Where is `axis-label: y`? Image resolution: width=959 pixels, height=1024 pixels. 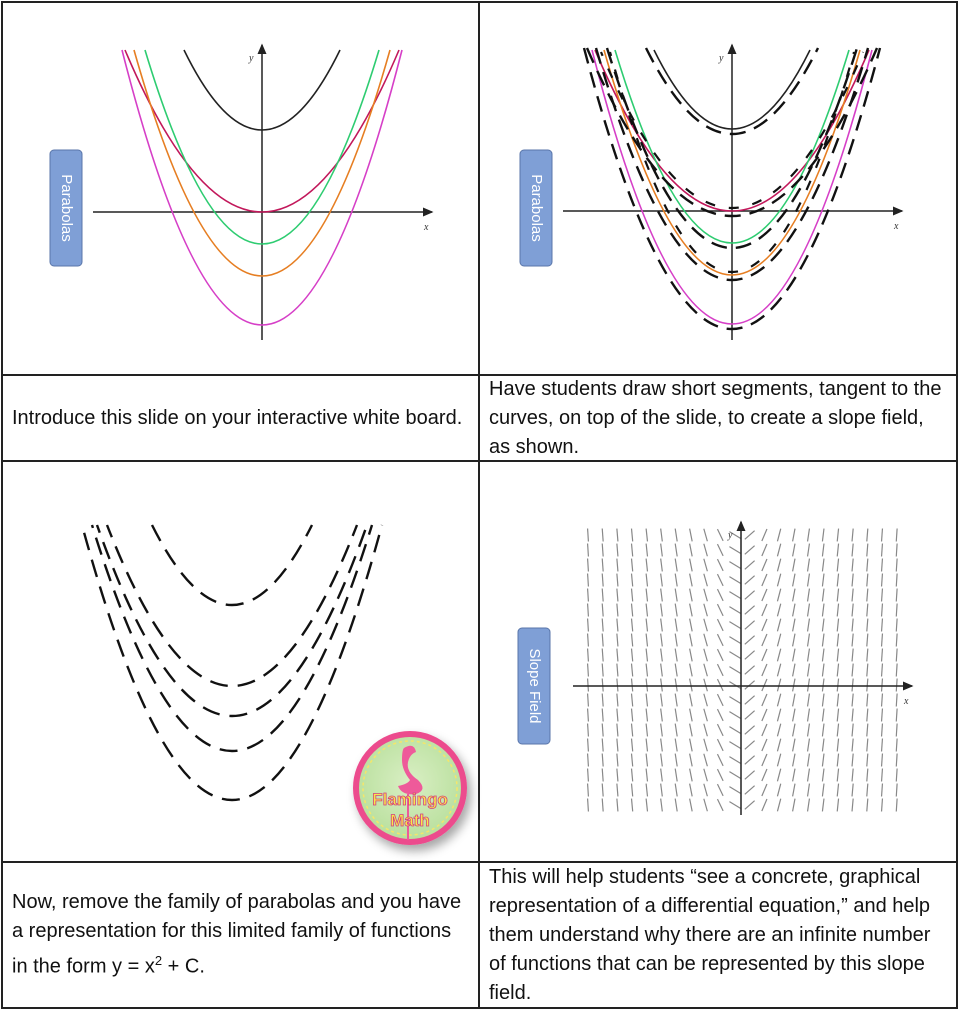 axis-label: y is located at coordinates (730, 535).